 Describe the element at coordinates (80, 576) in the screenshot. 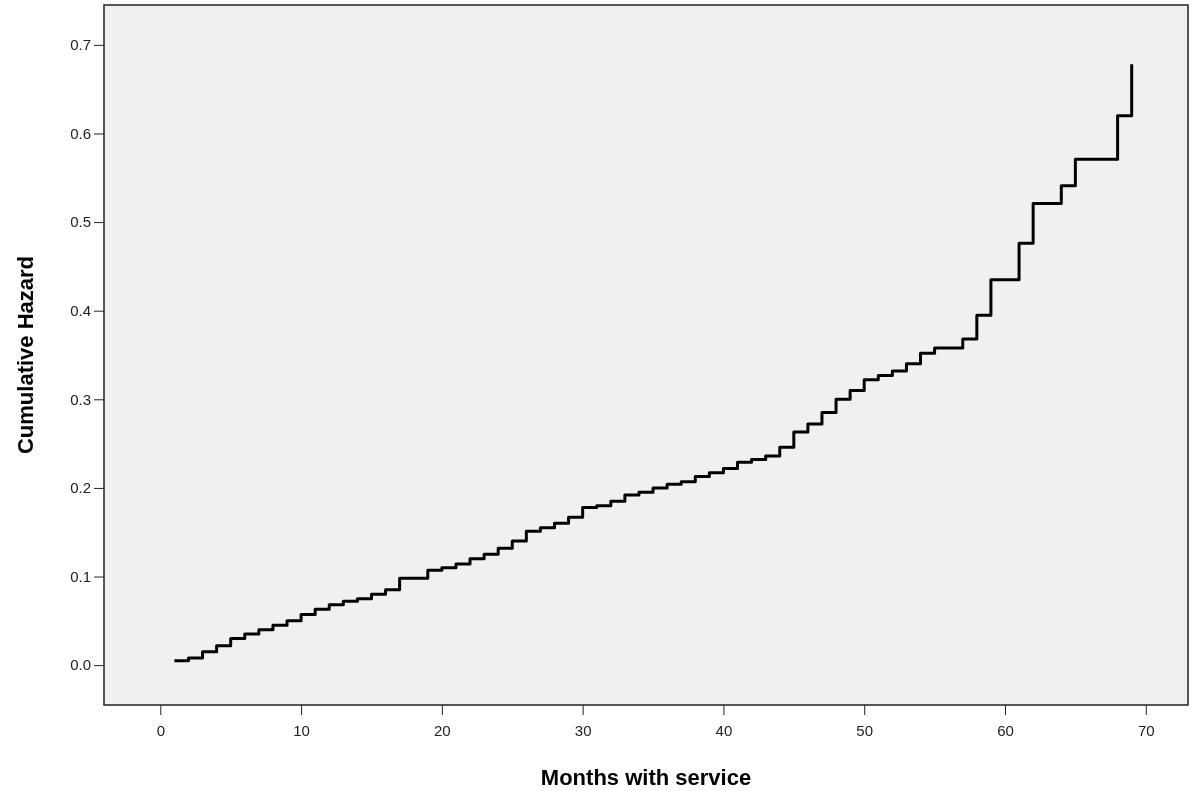

I see `y-tick-label: 0.1` at that location.